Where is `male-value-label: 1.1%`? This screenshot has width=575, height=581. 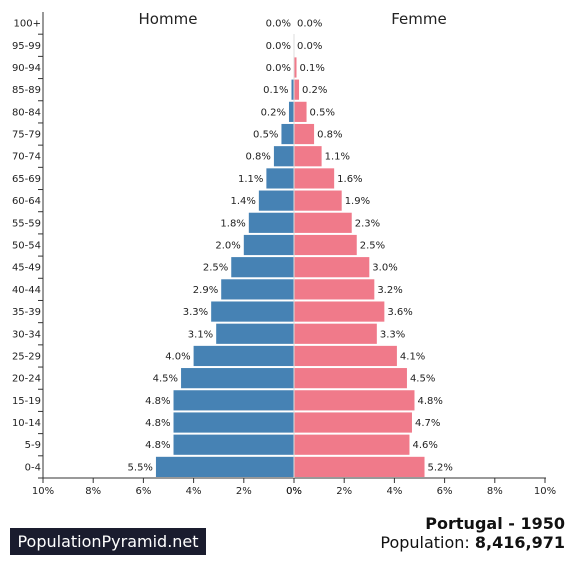 male-value-label: 1.1% is located at coordinates (250, 179).